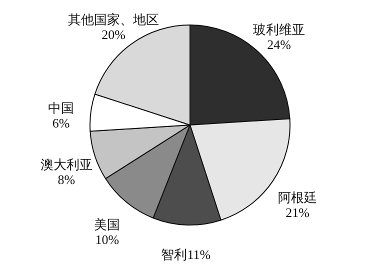  I want to click on data-label: 6%, so click(61, 123).